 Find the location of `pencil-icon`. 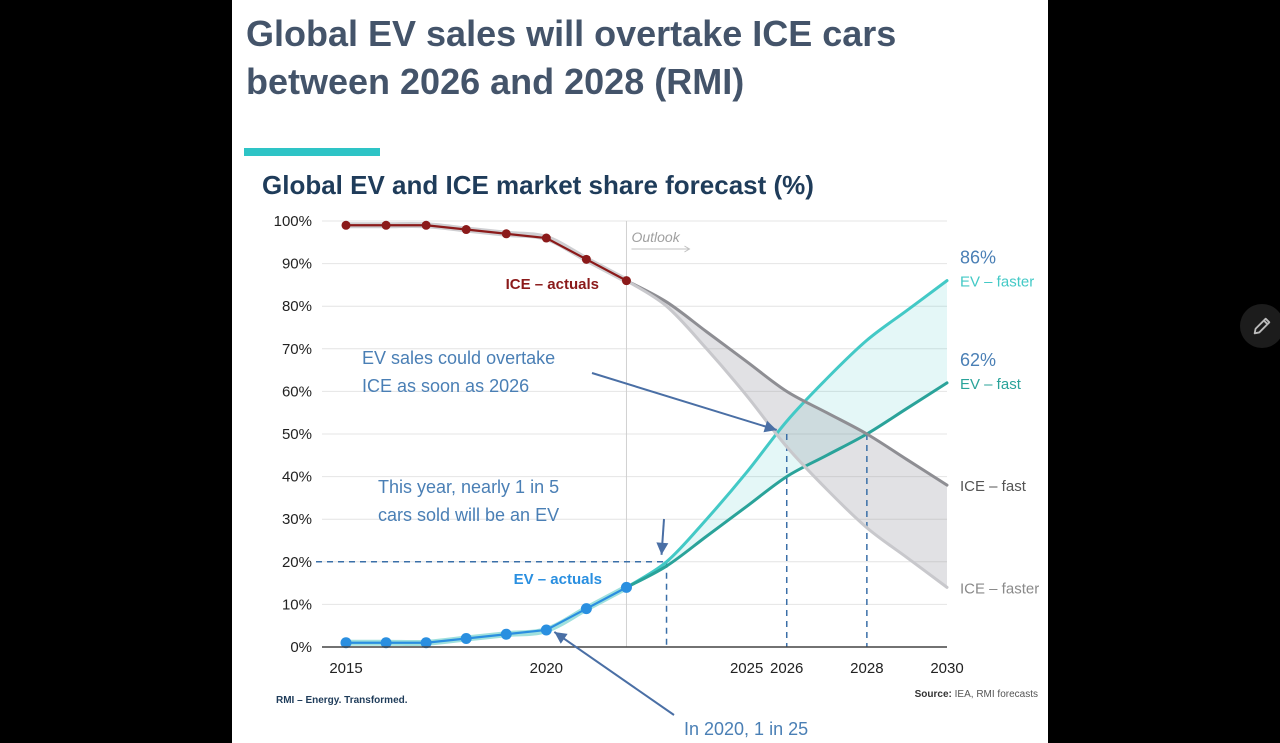

pencil-icon is located at coordinates (1262, 326).